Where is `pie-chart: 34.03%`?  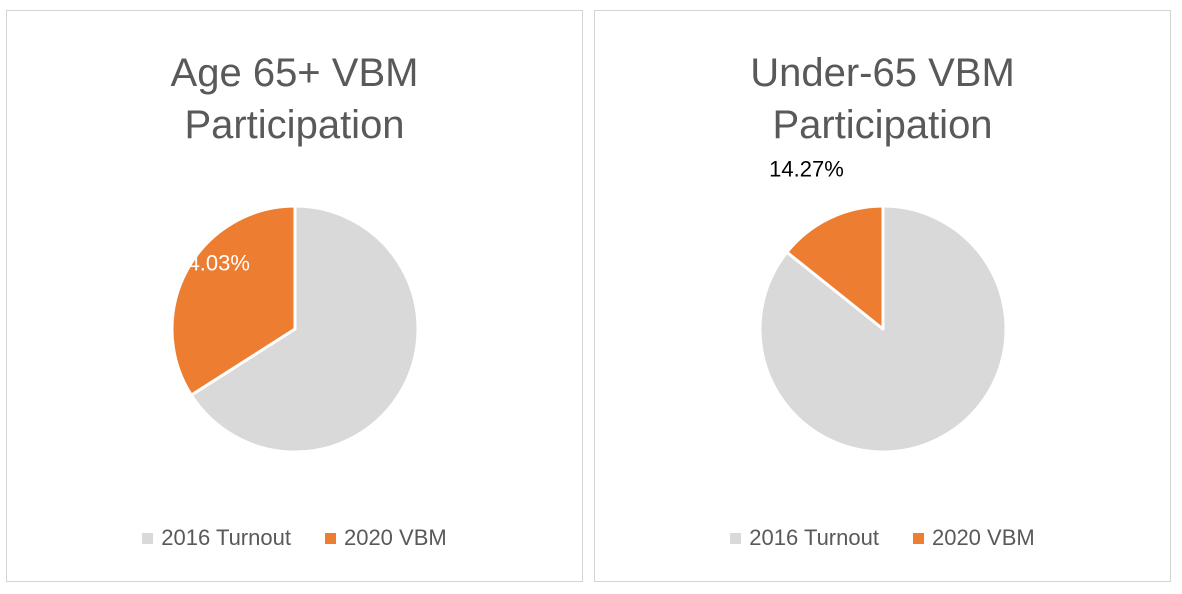
pie-chart: 34.03% is located at coordinates (295, 329).